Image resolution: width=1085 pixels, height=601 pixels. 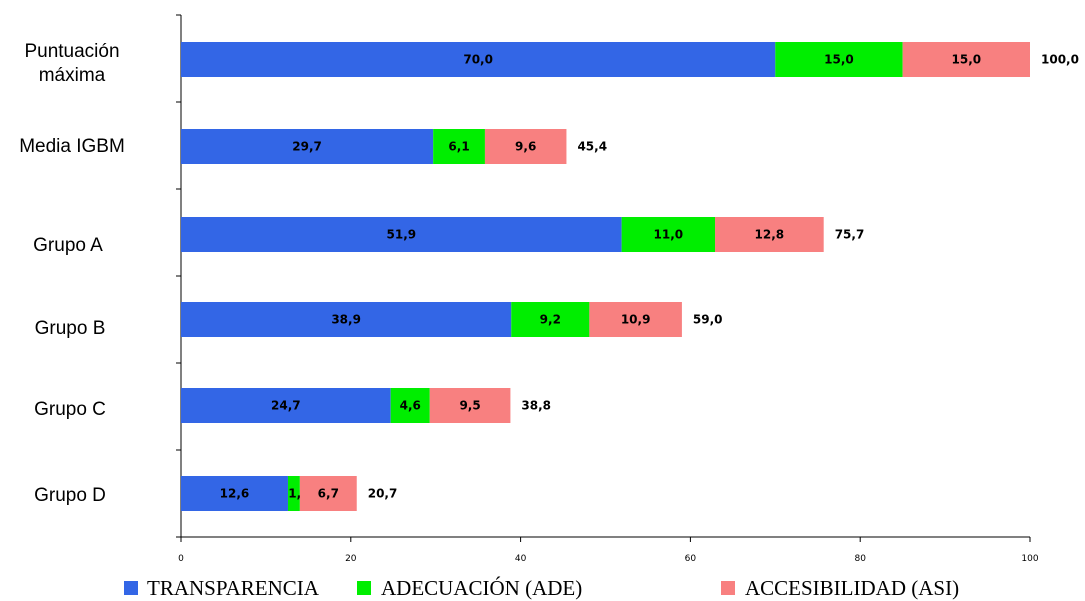 I want to click on category-label: máxima, so click(x=72, y=75).